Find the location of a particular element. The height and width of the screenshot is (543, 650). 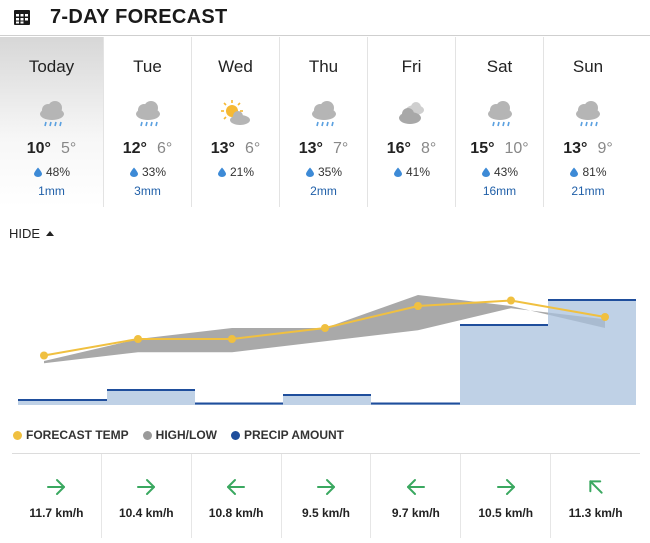

day-column-wed: Wed 13° 6° 21% is located at coordinates (236, 122).